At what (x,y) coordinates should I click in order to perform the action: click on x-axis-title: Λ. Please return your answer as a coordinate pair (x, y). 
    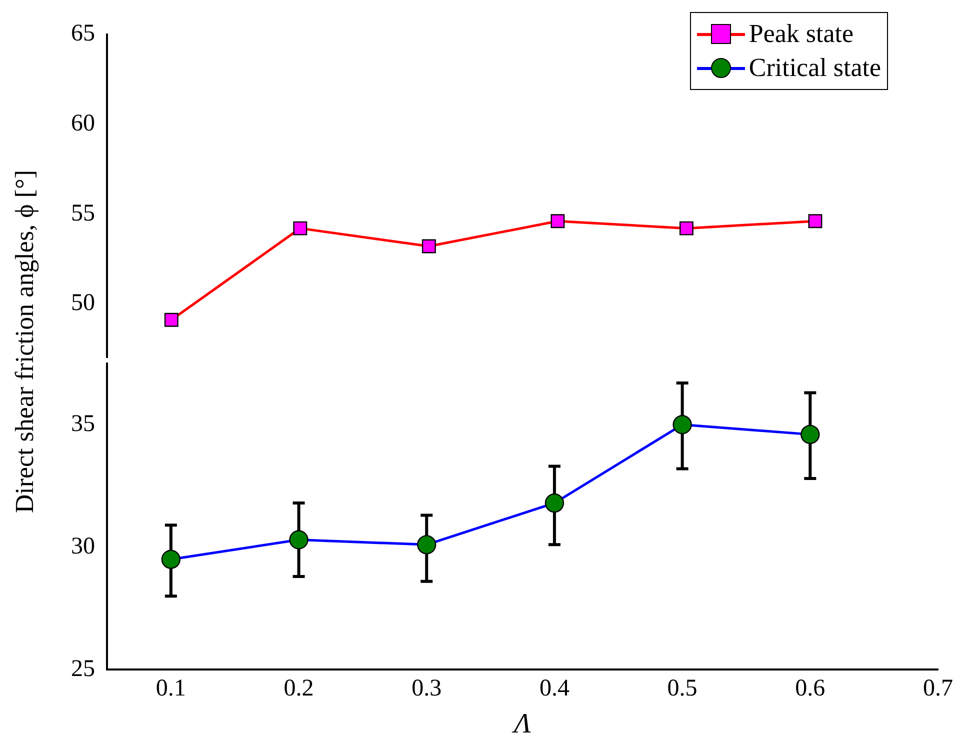
    Looking at the image, I should click on (521, 724).